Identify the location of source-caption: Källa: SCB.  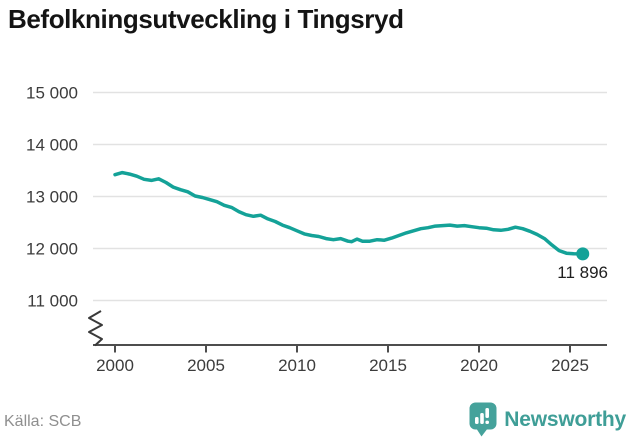
(43, 421).